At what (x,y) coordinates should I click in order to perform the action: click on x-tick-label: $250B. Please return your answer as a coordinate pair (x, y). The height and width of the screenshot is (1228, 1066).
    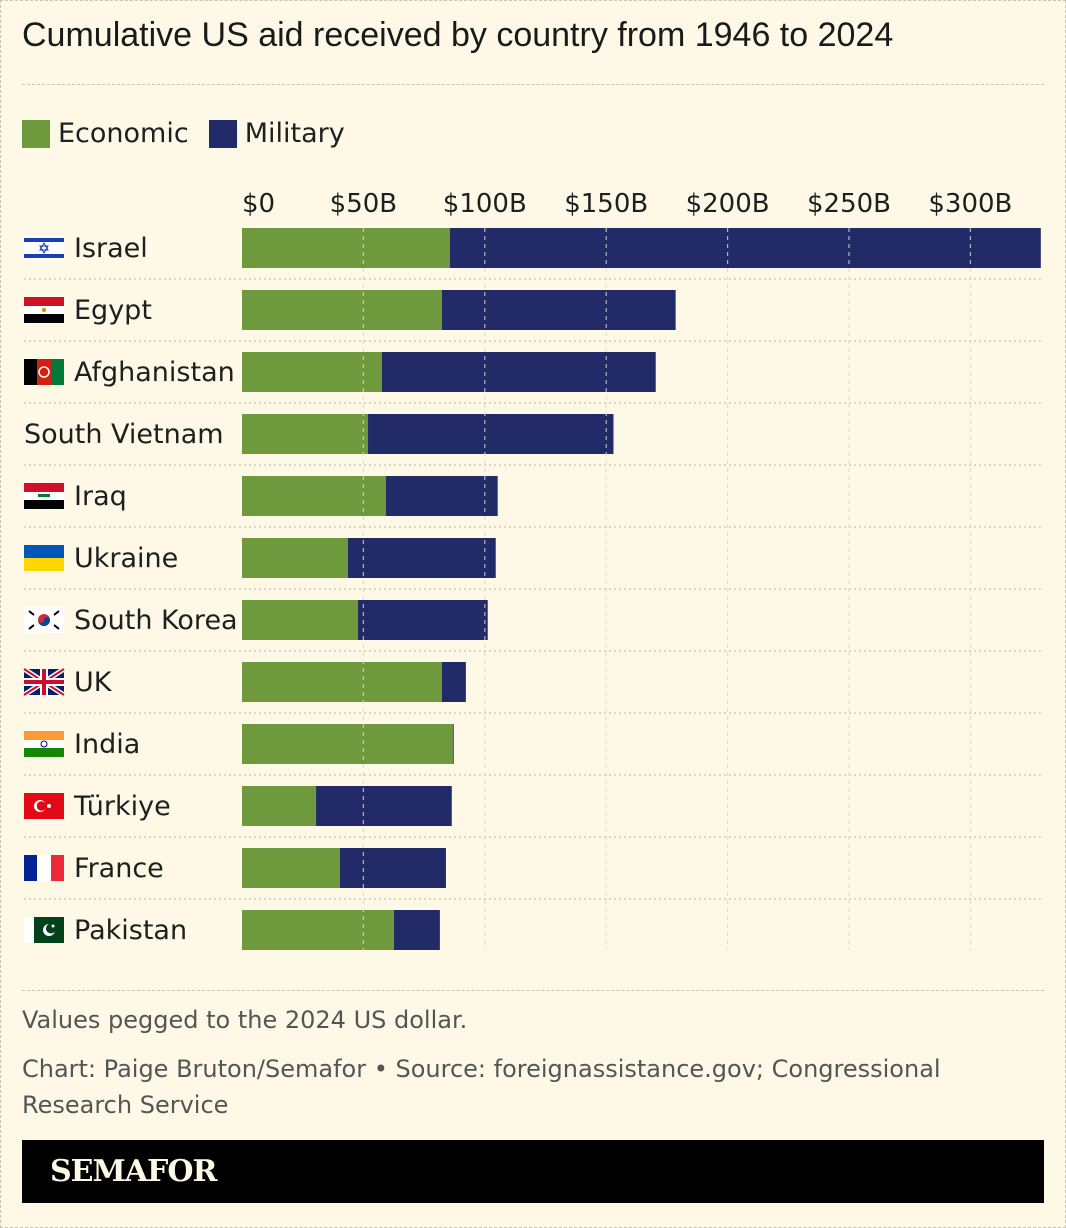
    Looking at the image, I should click on (849, 204).